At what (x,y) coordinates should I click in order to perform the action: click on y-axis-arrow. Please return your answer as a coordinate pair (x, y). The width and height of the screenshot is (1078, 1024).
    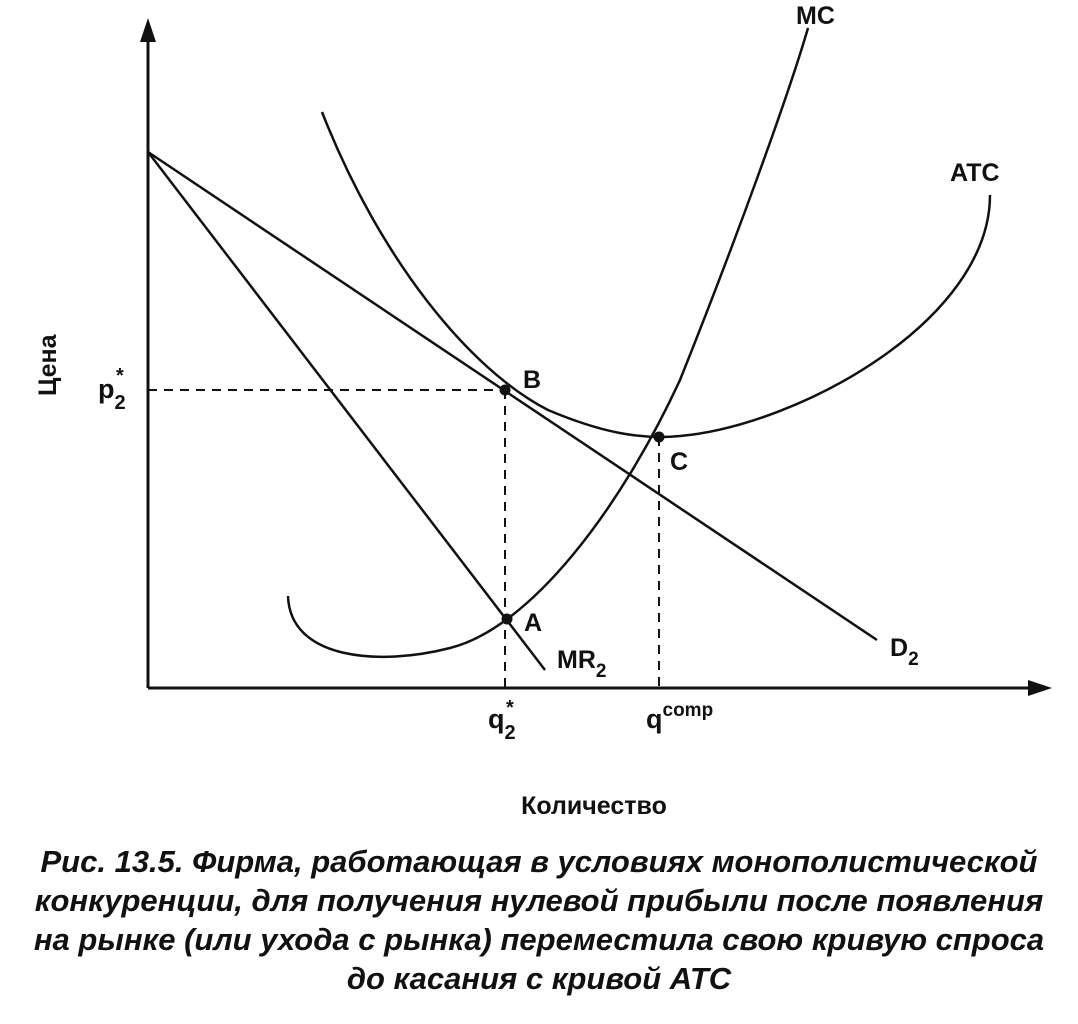
    Looking at the image, I should click on (148, 30).